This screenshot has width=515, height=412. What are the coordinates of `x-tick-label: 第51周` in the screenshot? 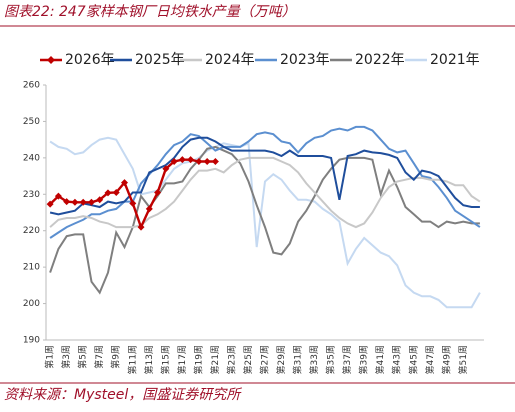 It's located at (463, 359).